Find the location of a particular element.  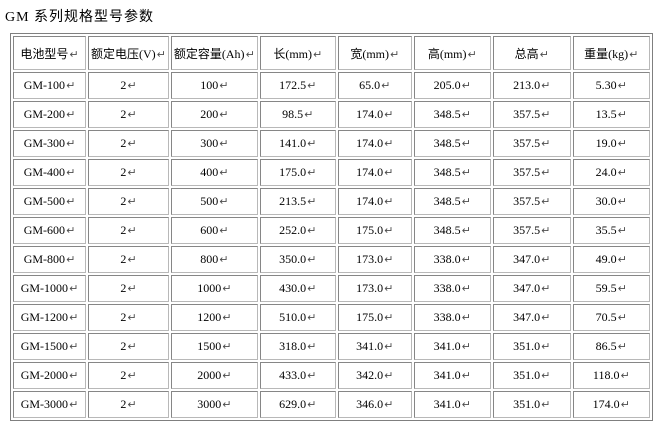

column-header: 额定容量(Ah)↵ is located at coordinates (214, 53).